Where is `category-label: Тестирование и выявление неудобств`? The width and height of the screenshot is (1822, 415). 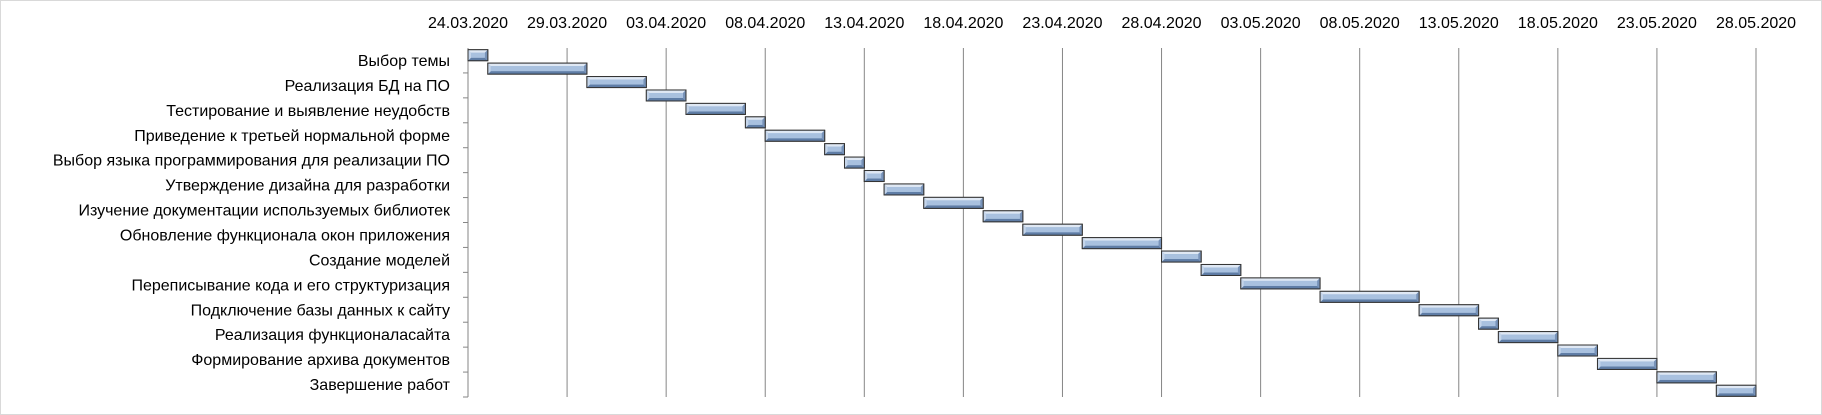
category-label: Тестирование и выявление неудобств is located at coordinates (308, 111).